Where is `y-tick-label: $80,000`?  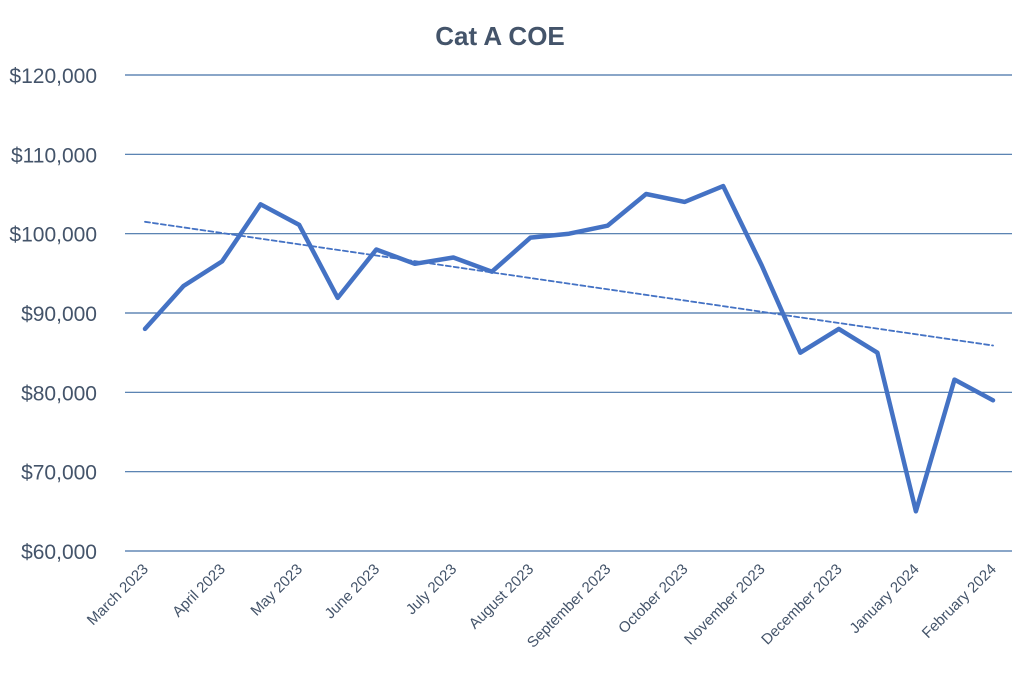 y-tick-label: $80,000 is located at coordinates (59, 393).